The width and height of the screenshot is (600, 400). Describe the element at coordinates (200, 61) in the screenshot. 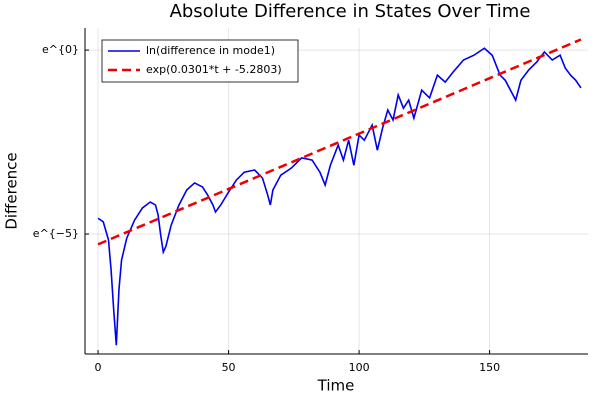

I see `legend-box` at that location.